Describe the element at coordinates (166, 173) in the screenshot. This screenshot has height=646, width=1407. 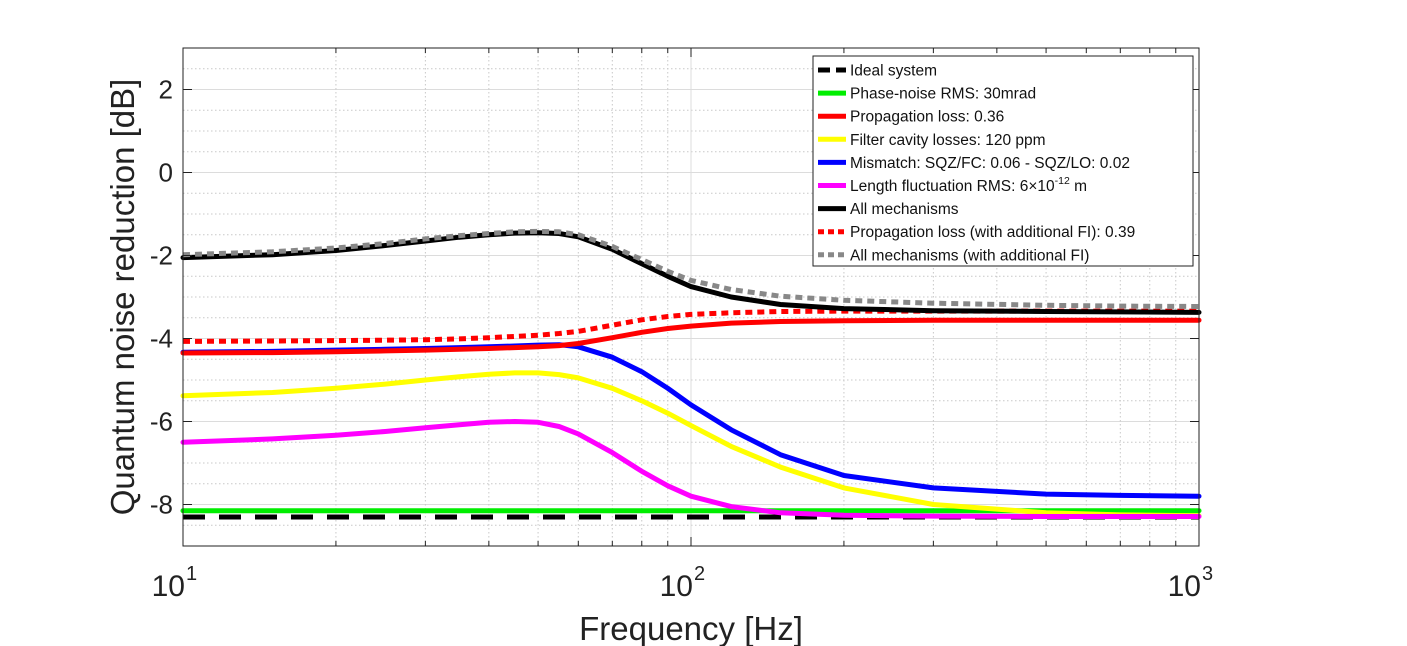
I see `y-tick-label: 0` at that location.